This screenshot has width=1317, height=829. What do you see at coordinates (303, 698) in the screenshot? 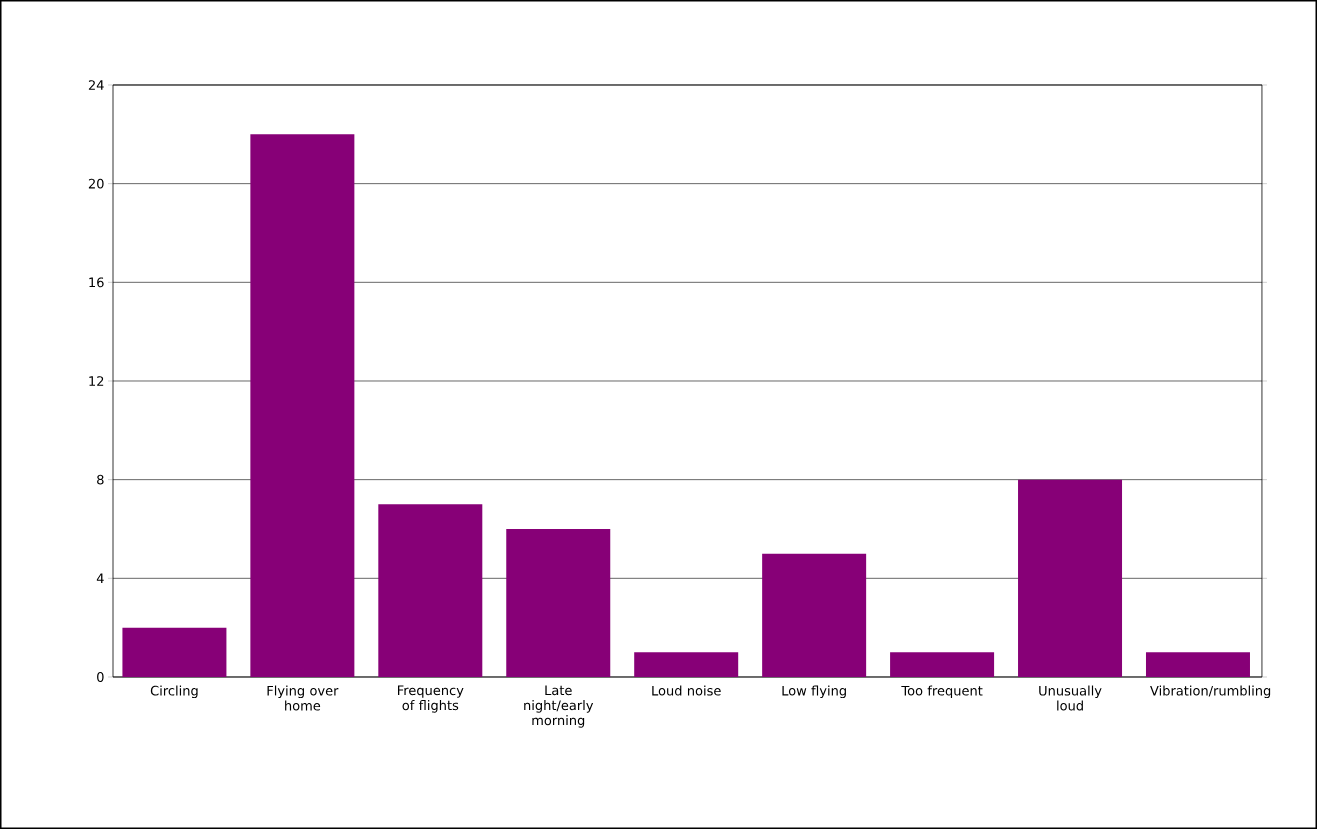
I see `x-tick-label: Flying over home` at bounding box center [303, 698].